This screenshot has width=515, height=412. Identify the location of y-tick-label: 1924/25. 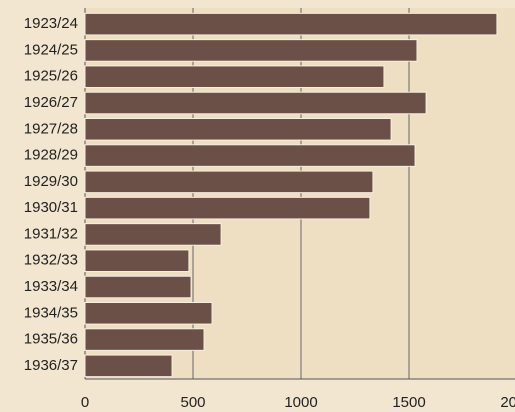
(51, 49).